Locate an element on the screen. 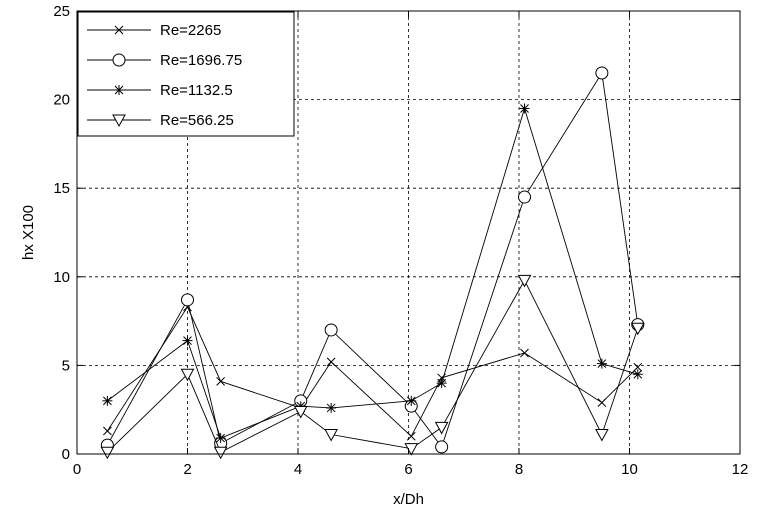 This screenshot has width=764, height=512. y-tick-label: 20 is located at coordinates (61, 100).